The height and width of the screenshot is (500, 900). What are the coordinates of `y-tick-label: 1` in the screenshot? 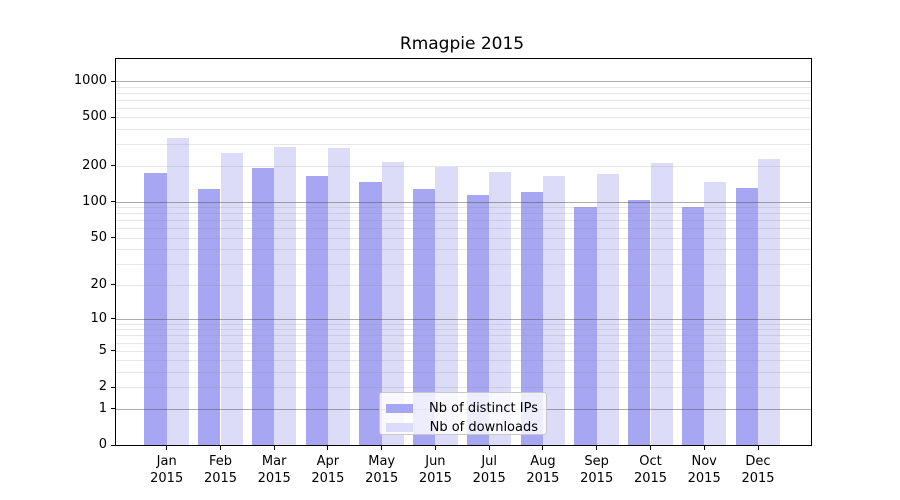 It's located at (102, 408).